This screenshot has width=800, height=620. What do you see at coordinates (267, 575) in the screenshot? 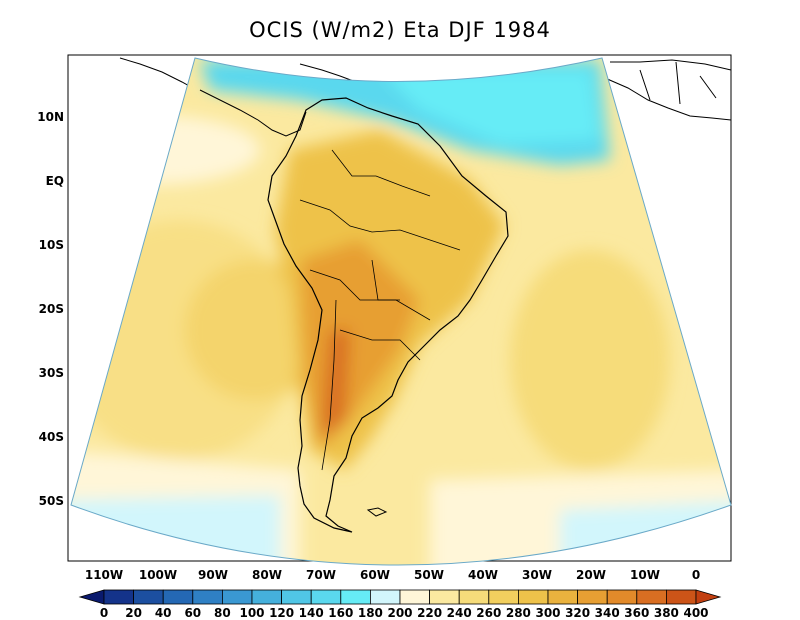
I see `lon-label: 80W` at bounding box center [267, 575].